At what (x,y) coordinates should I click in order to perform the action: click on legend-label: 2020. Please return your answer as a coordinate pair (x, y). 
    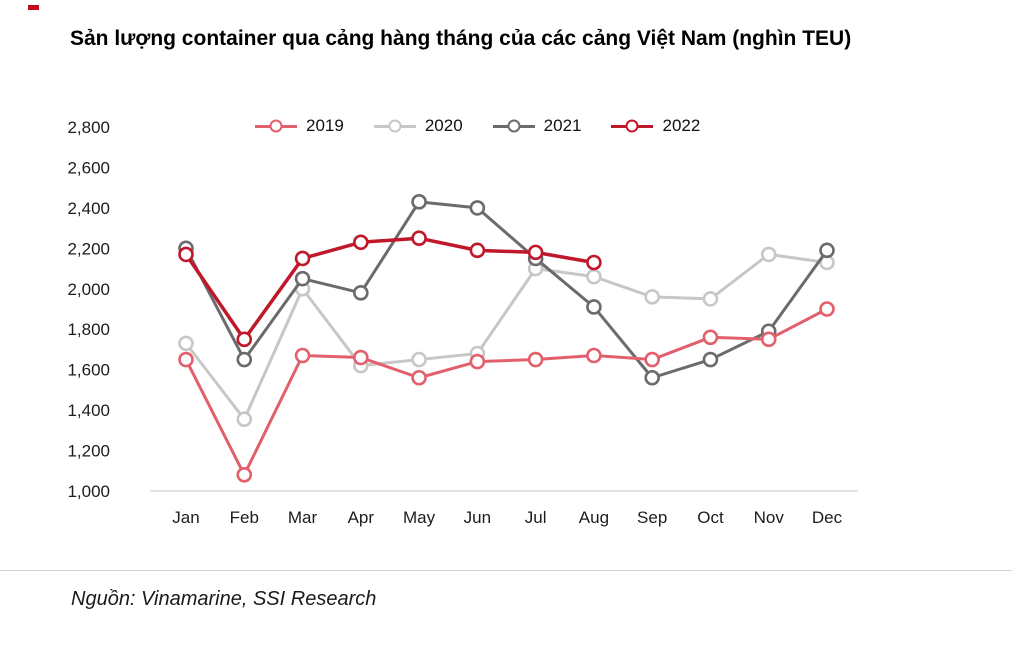
    Looking at the image, I should click on (443, 125).